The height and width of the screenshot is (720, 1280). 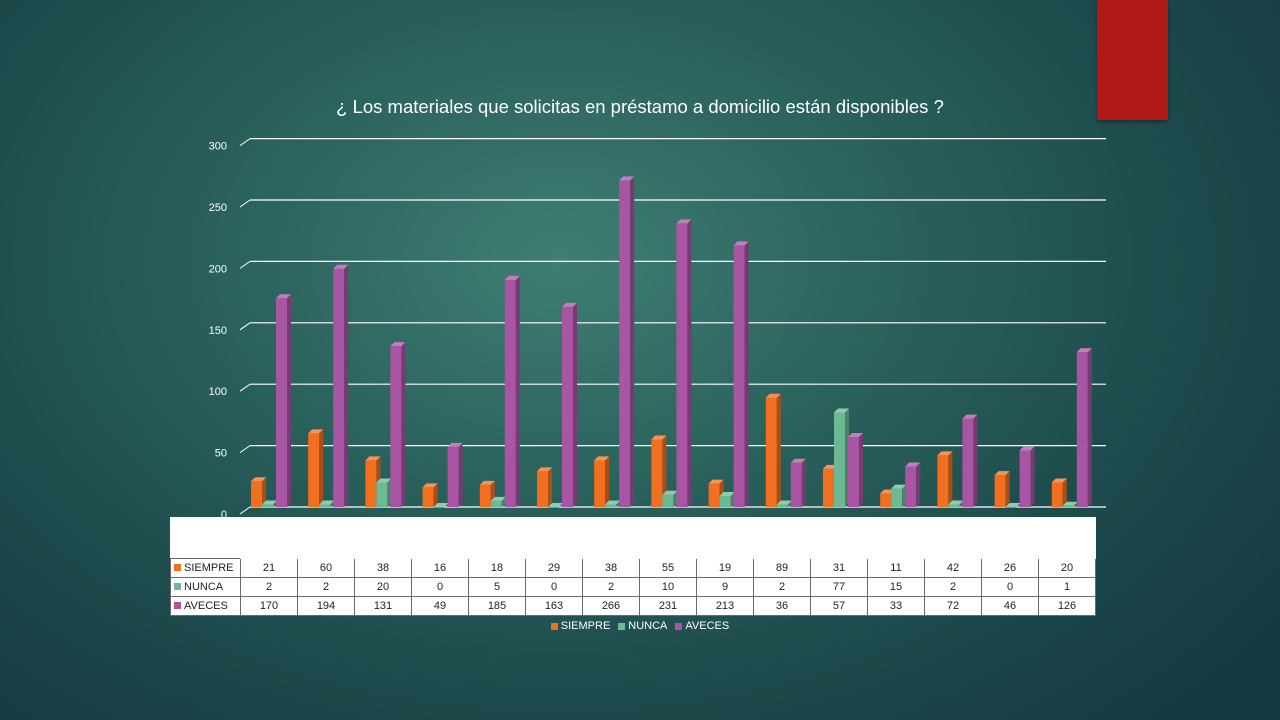 What do you see at coordinates (896, 538) in the screenshot?
I see `table-category-label: UPIICSA` at bounding box center [896, 538].